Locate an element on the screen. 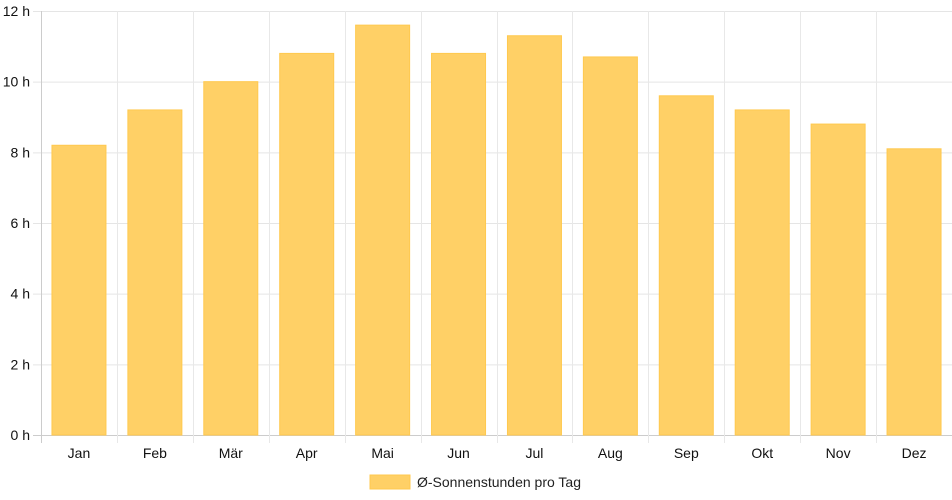 Image resolution: width=952 pixels, height=500 pixels. bar-mai is located at coordinates (383, 230).